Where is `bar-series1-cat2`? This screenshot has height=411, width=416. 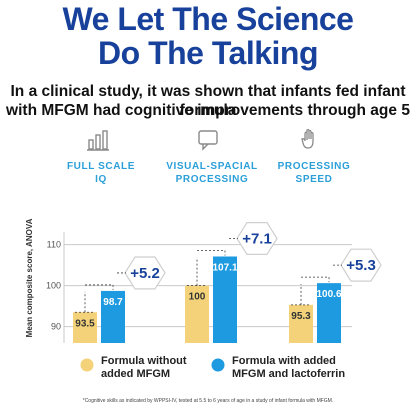
bar-series1-cat2 is located at coordinates (329, 313).